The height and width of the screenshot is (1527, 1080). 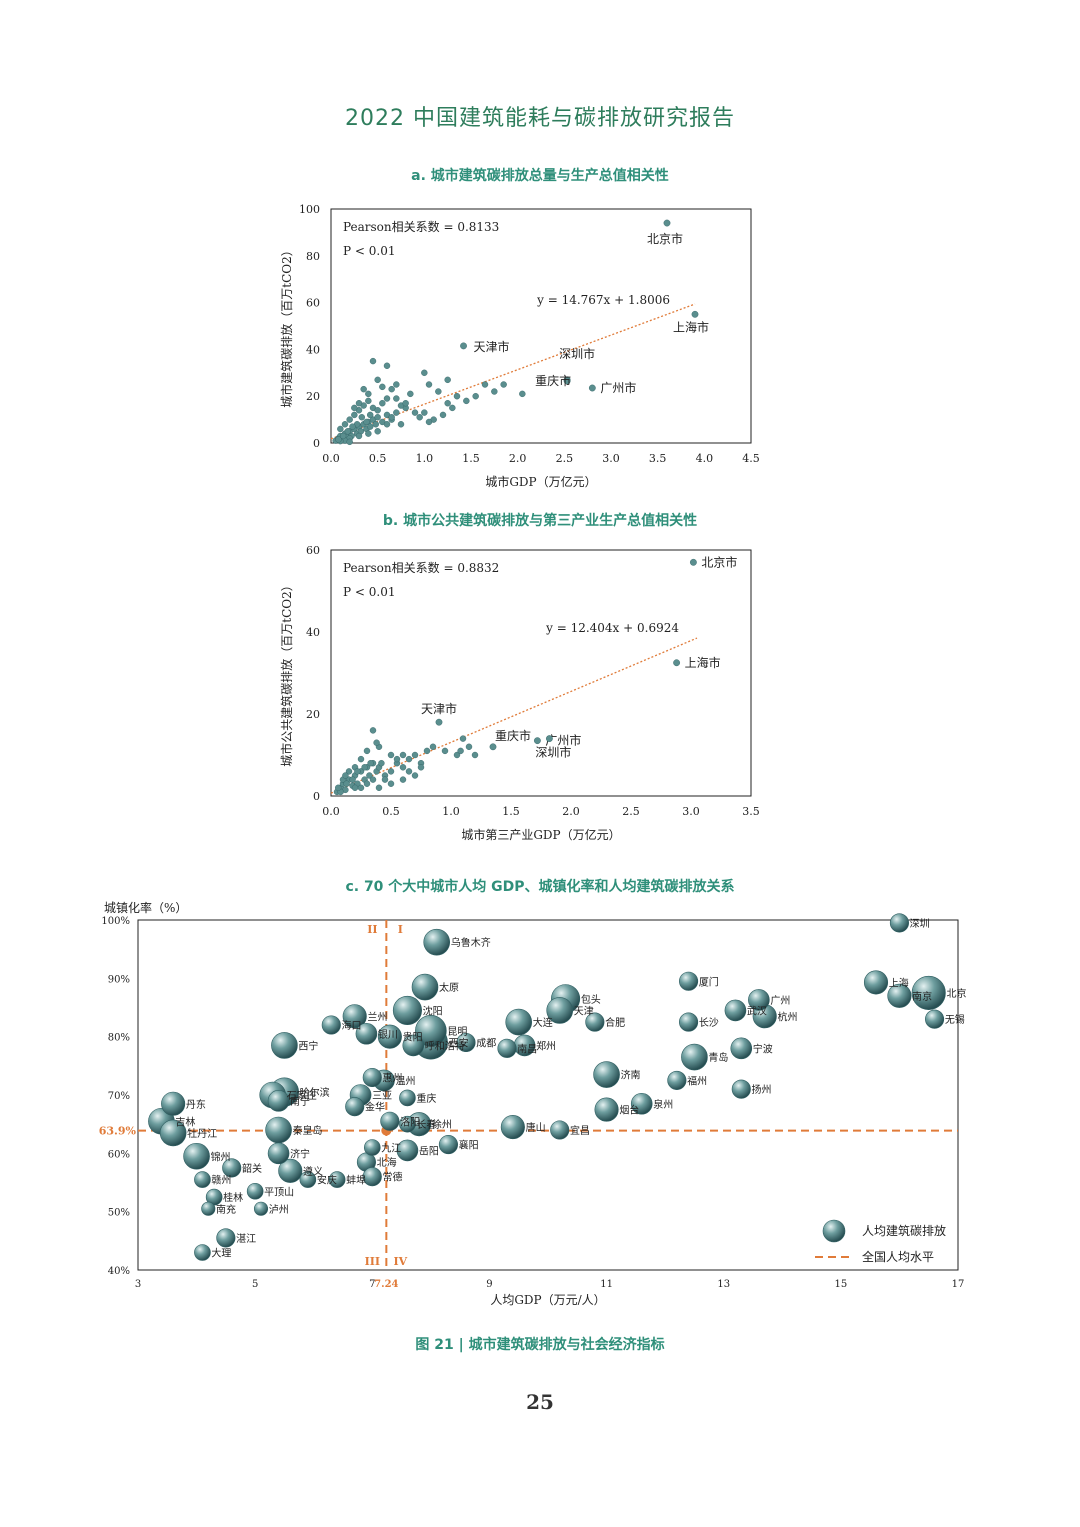 What do you see at coordinates (119, 1096) in the screenshot?
I see `chart-c-y-tick-label: 70%` at bounding box center [119, 1096].